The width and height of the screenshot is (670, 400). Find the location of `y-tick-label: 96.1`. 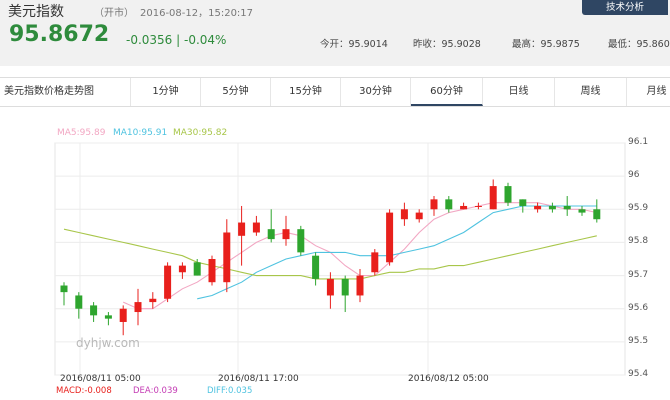

y-tick-label: 96.1 is located at coordinates (638, 142).